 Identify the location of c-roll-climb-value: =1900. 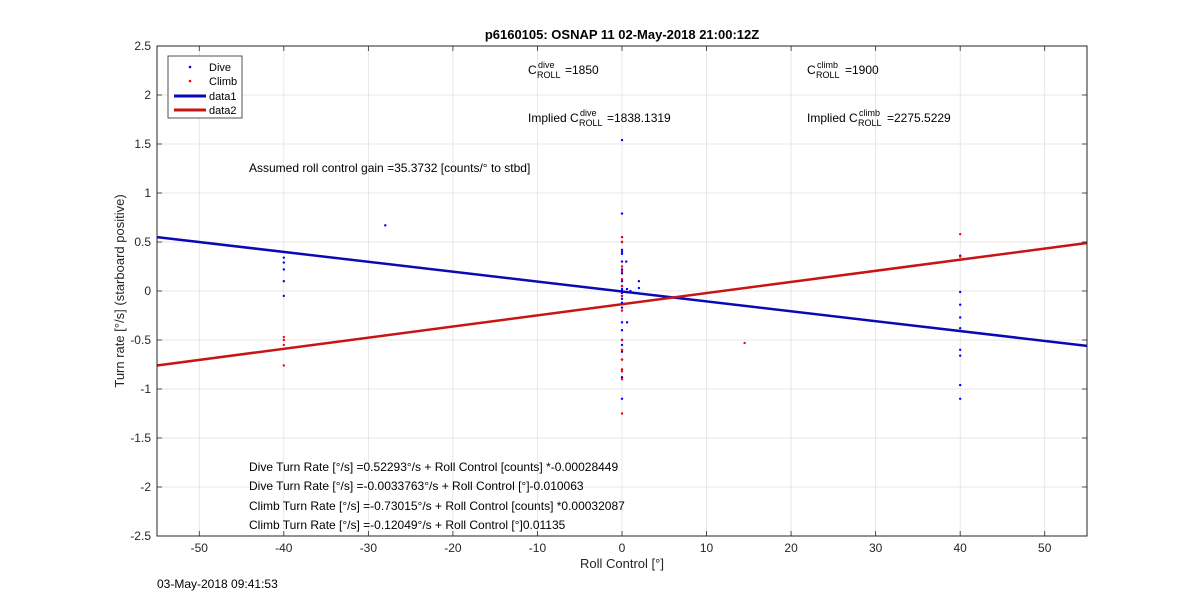
(862, 70).